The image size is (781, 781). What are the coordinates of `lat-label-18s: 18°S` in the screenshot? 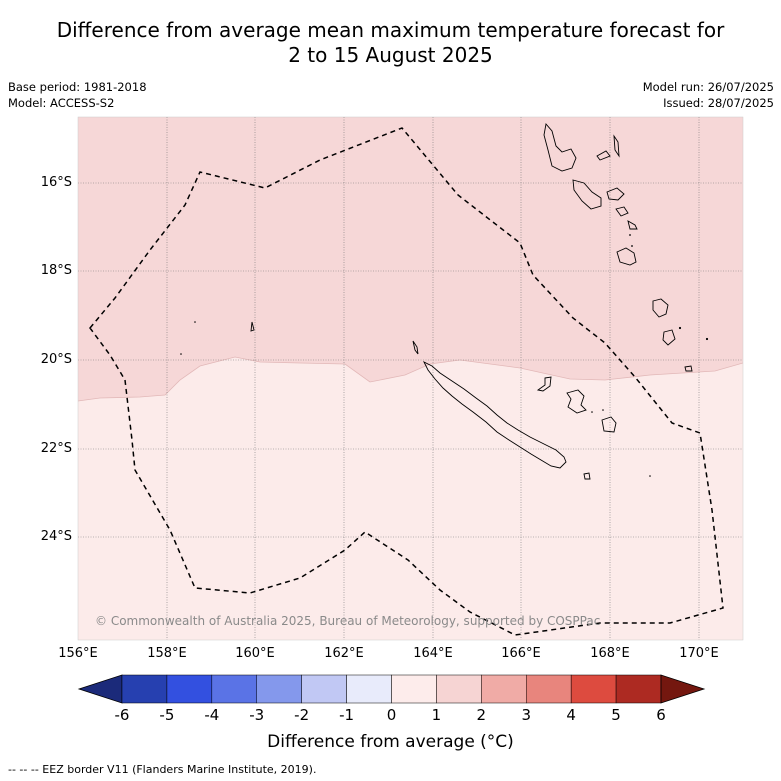 It's located at (56, 270).